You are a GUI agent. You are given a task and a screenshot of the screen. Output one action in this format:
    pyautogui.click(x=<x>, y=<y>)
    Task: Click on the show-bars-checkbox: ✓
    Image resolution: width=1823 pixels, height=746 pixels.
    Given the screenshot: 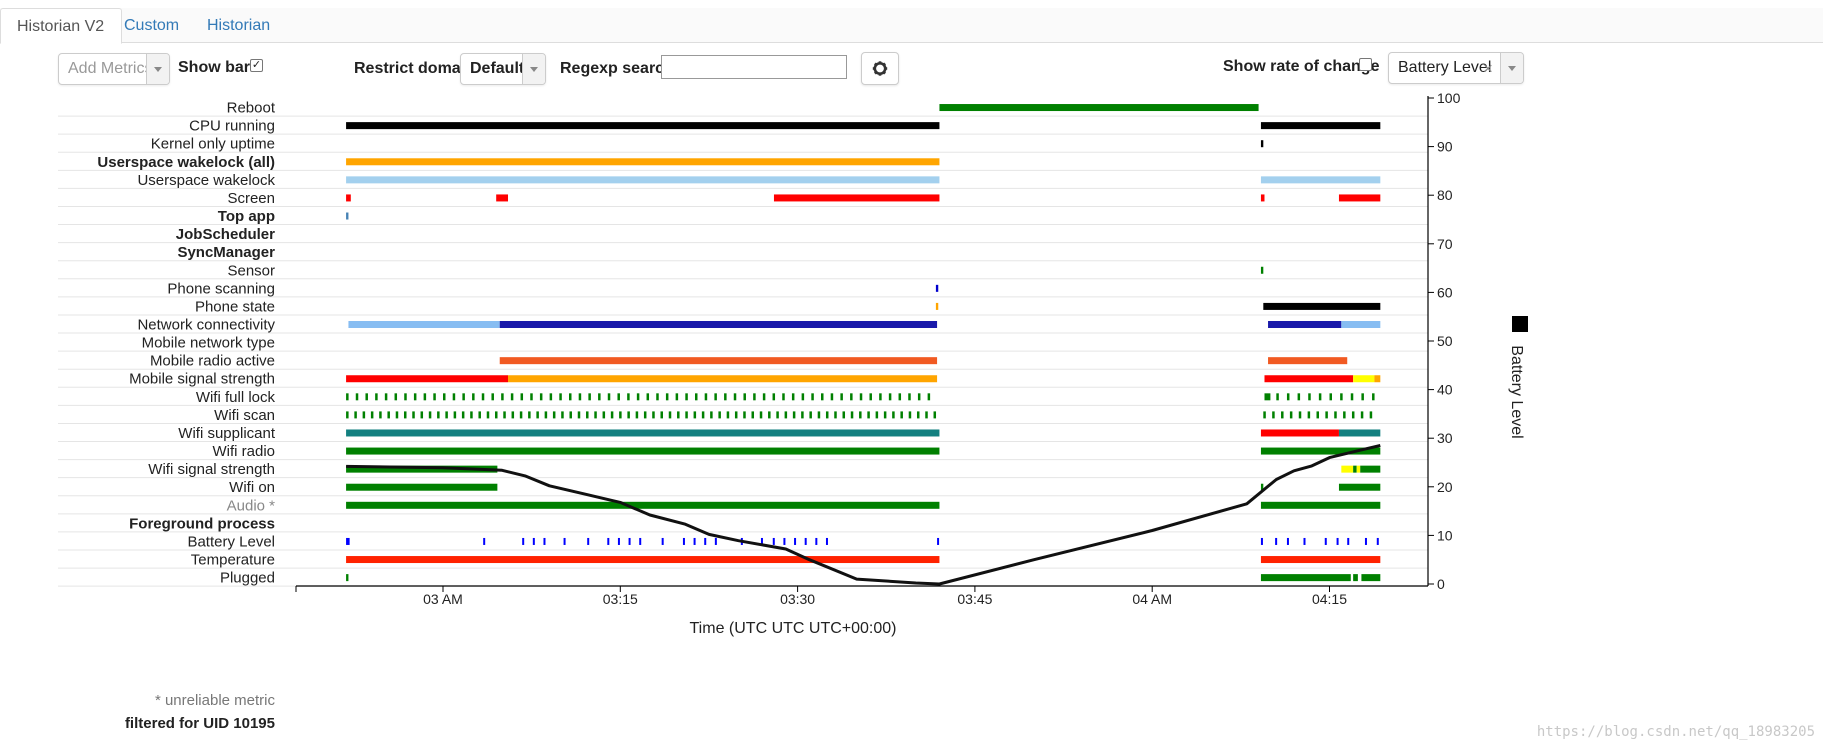 What is the action you would take?
    pyautogui.click(x=256, y=65)
    